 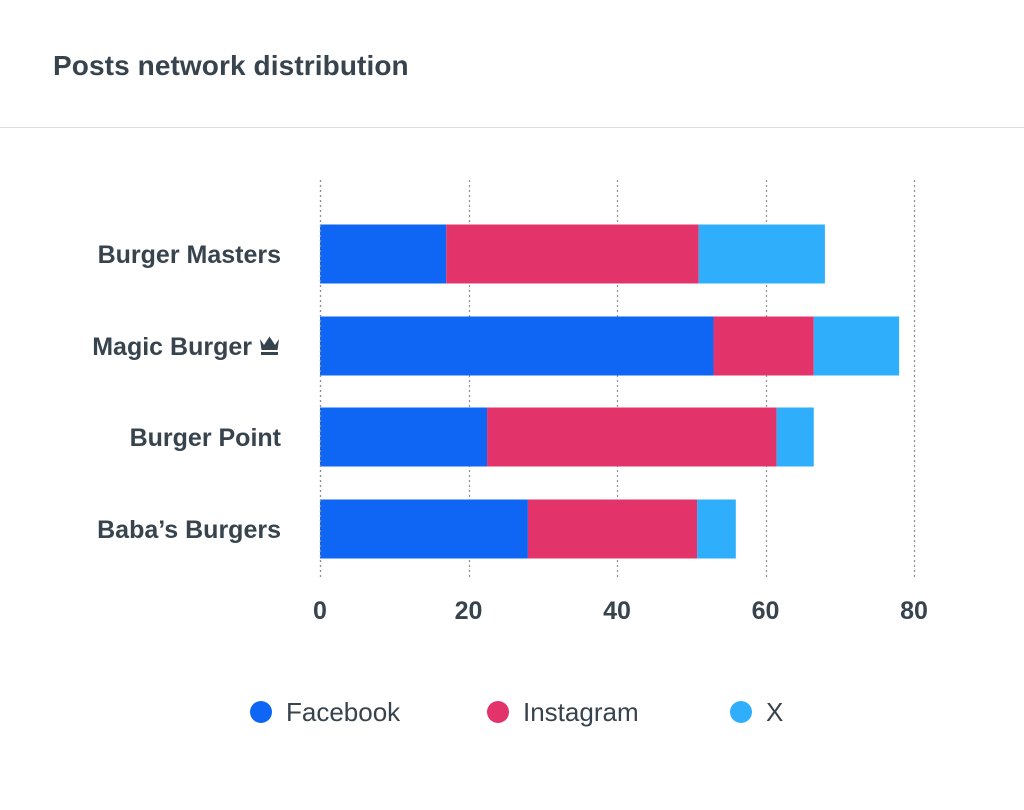 I want to click on y-category-label: Baba’s Burgers, so click(x=189, y=530).